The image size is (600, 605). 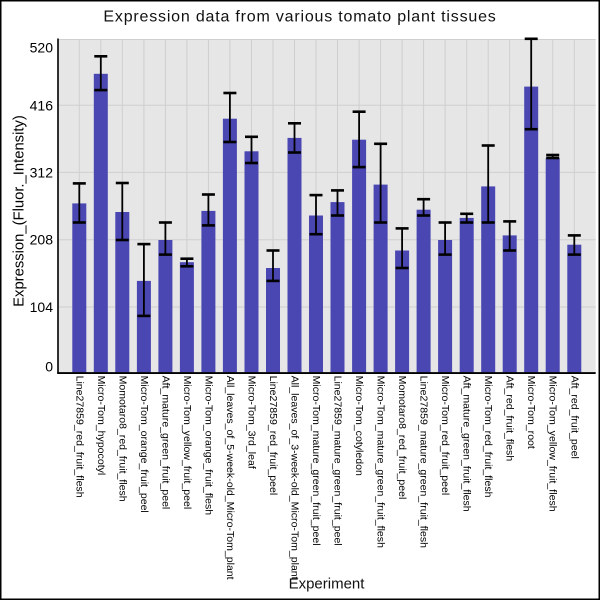 What do you see at coordinates (295, 478) in the screenshot?
I see `svg-text:All_leaves_of_3-week-old_Micro: All_leaves_of_3-week-old_Micro-Tom_plant` at bounding box center [295, 478].